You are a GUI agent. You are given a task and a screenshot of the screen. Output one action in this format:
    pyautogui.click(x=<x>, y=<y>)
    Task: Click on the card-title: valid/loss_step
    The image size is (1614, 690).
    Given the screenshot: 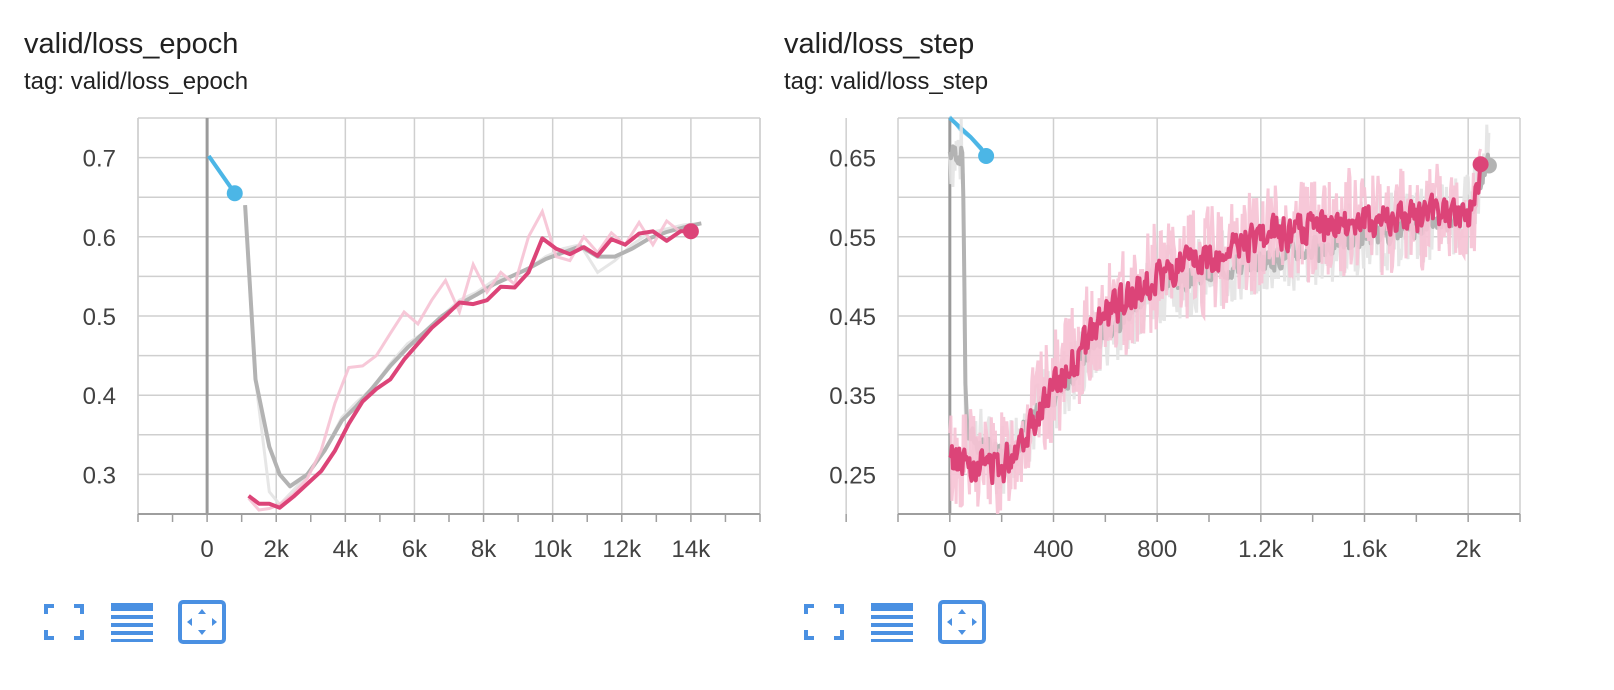 What is the action you would take?
    pyautogui.click(x=879, y=44)
    